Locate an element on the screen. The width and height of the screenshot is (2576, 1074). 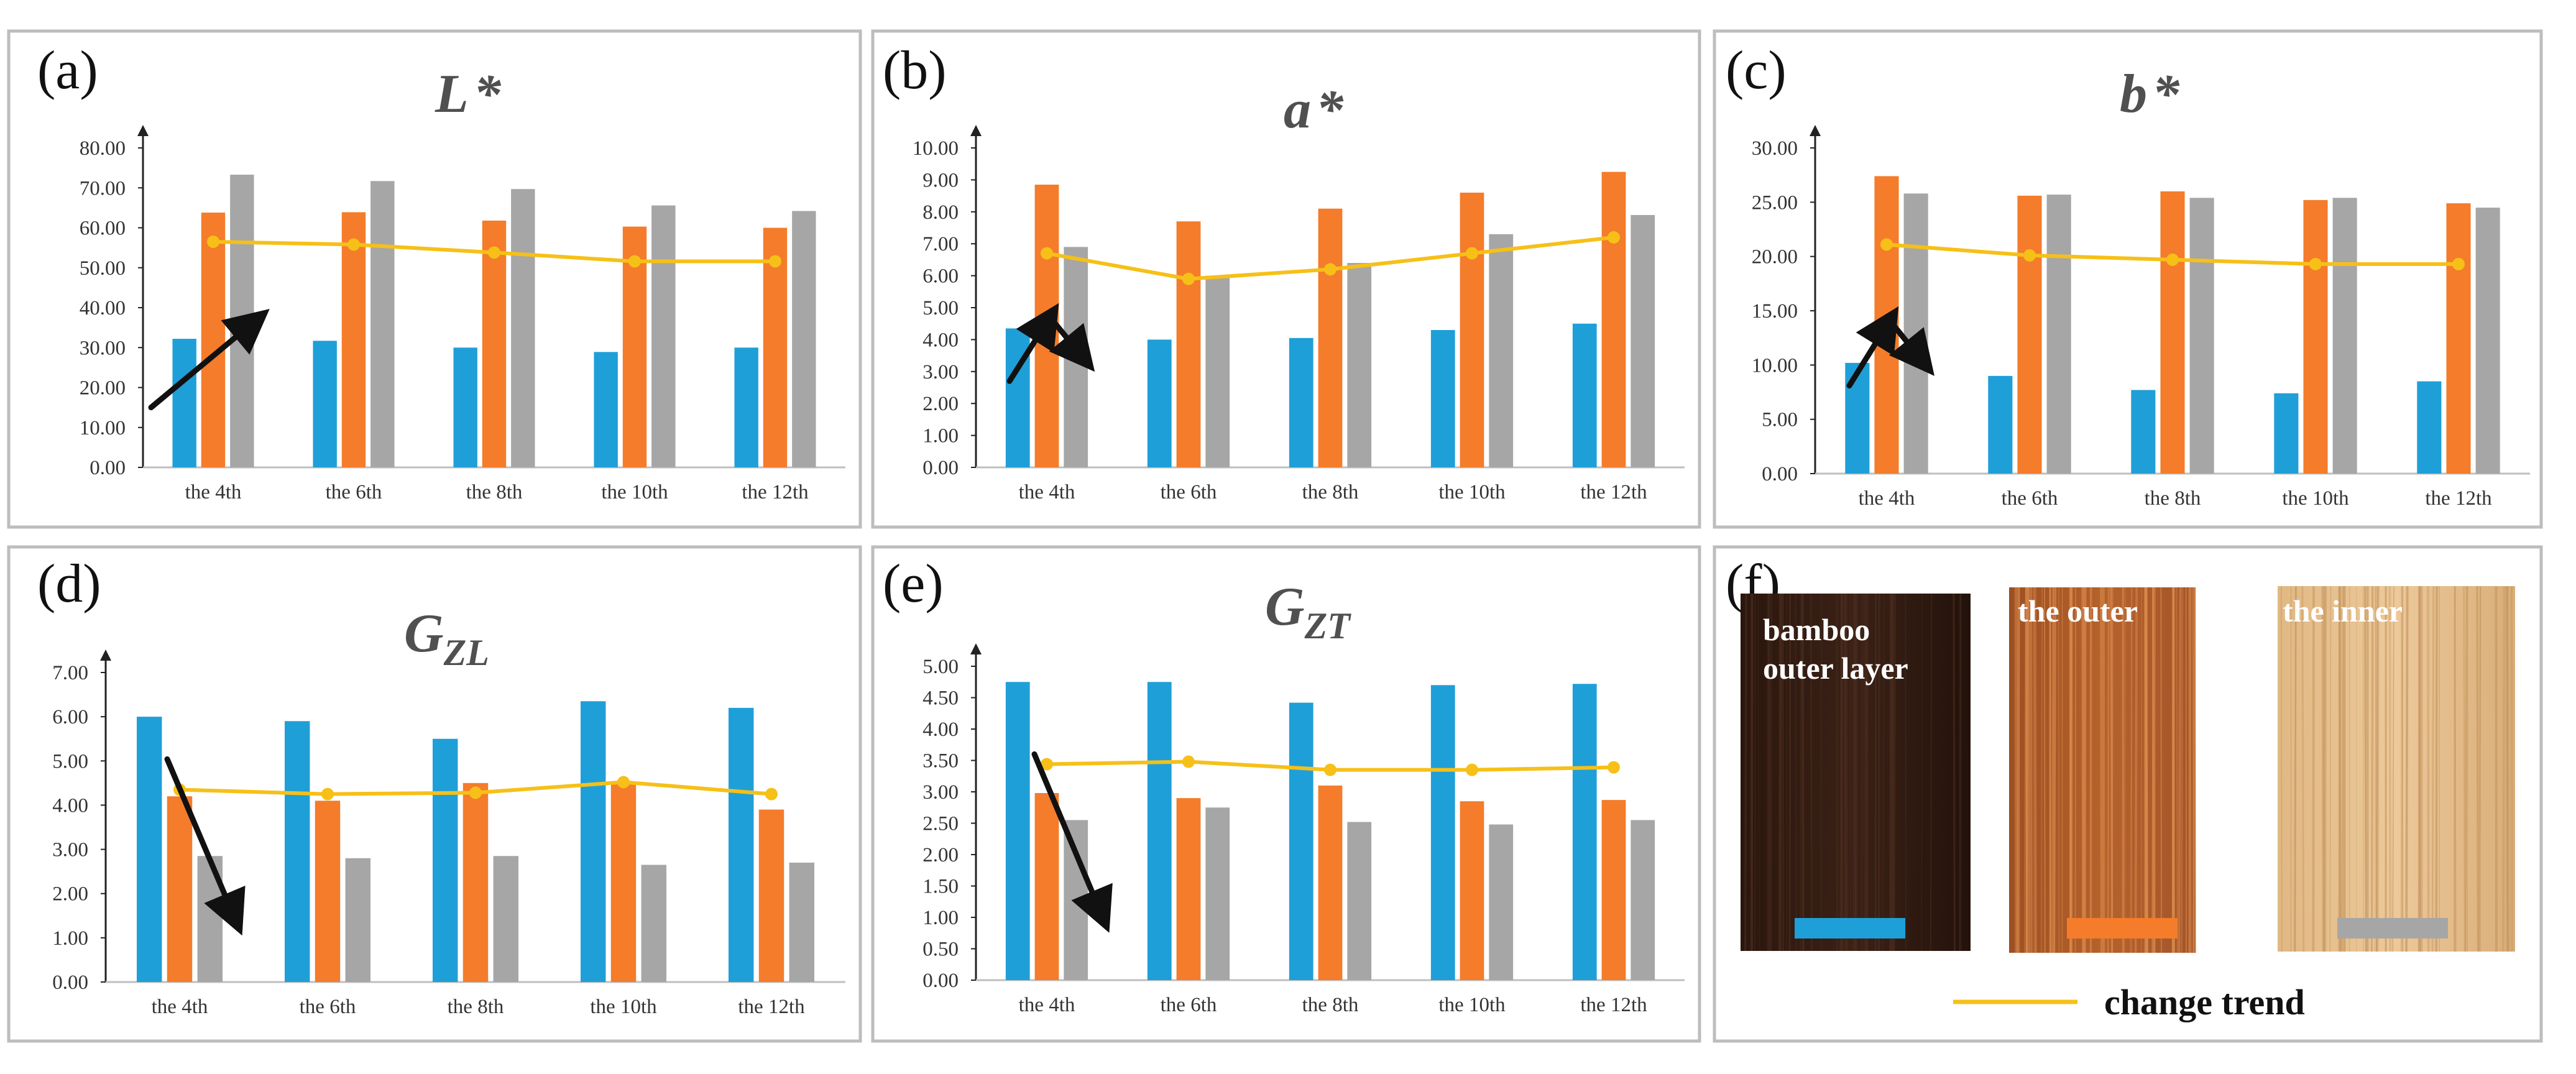
y-tick-label: 30.00 is located at coordinates (103, 348).